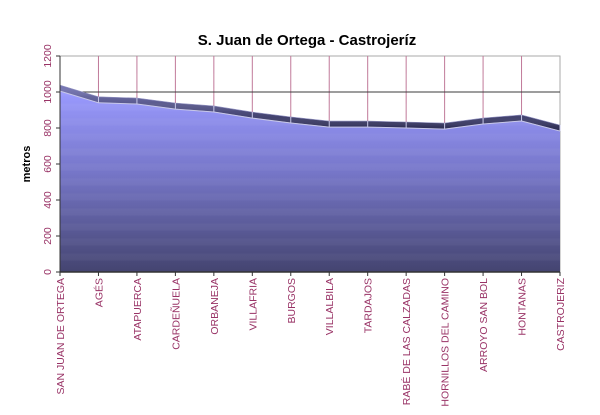 The height and width of the screenshot is (415, 600). I want to click on chart-title: S. Juan de Ortega - Castrojeríz, so click(307, 40).